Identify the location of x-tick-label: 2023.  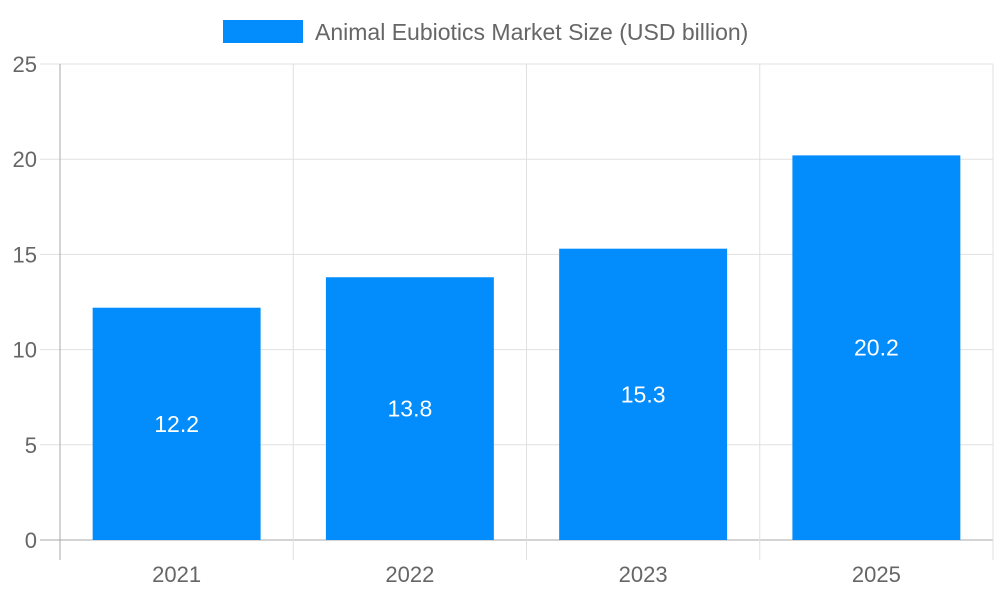
(643, 574).